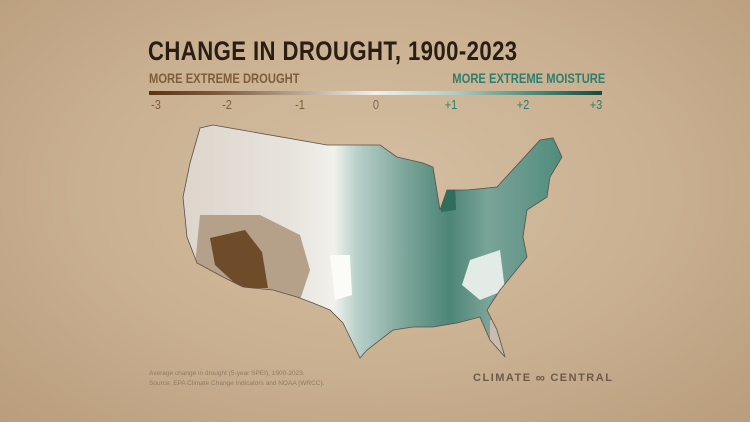  I want to click on logo-rings-icon: ∞, so click(541, 377).